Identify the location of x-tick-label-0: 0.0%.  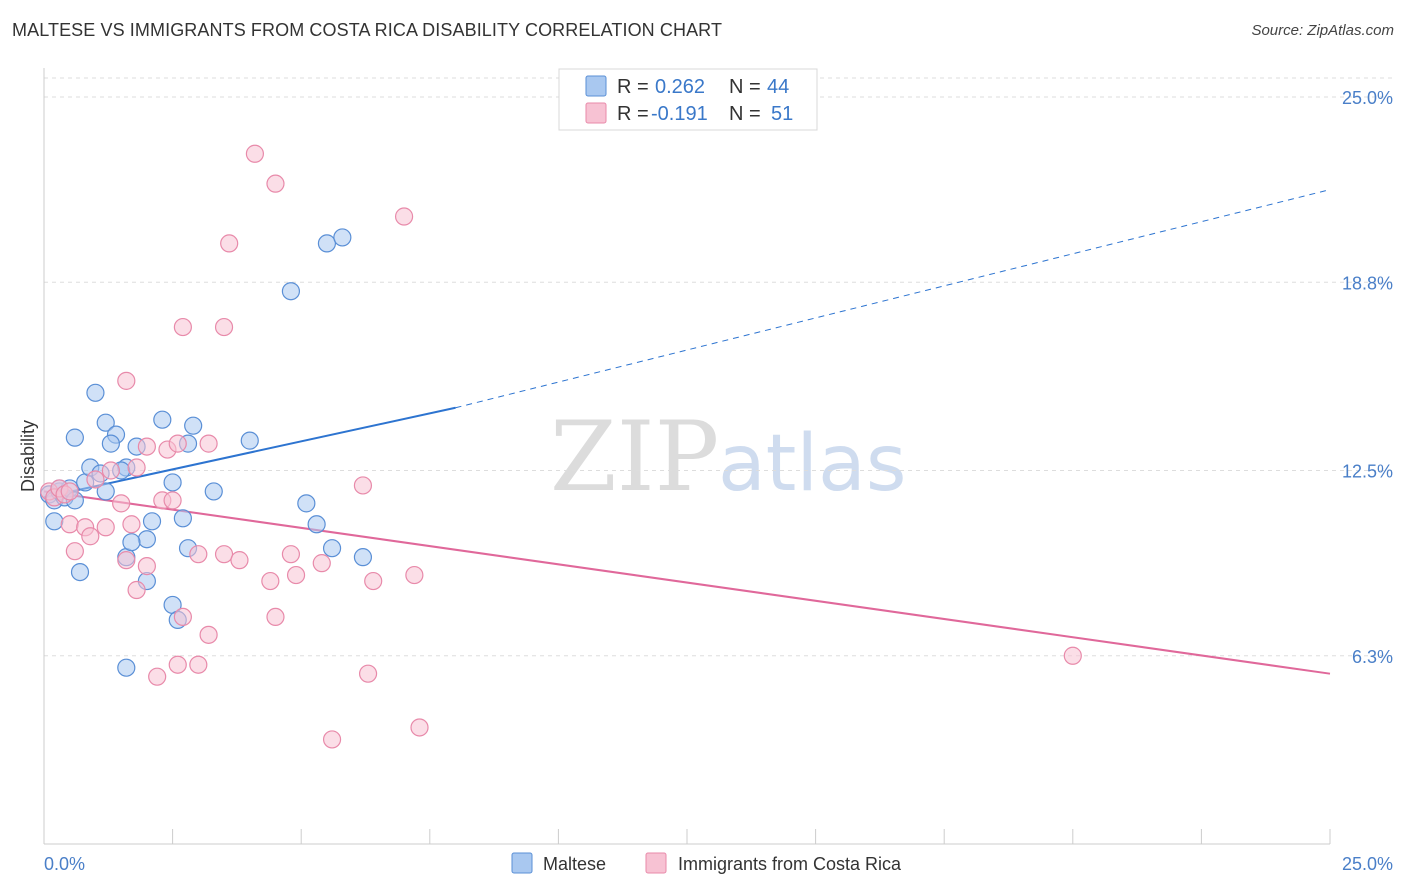
(64, 864).